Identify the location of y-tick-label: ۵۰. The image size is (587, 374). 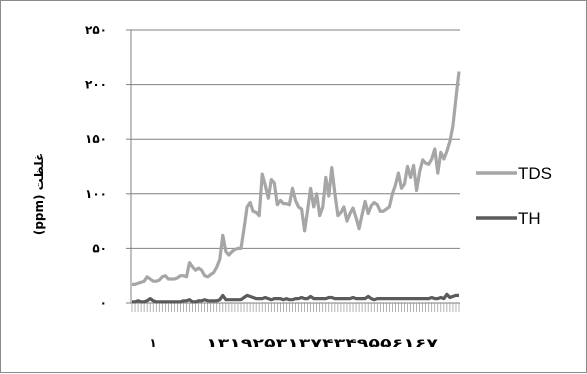
(99, 248).